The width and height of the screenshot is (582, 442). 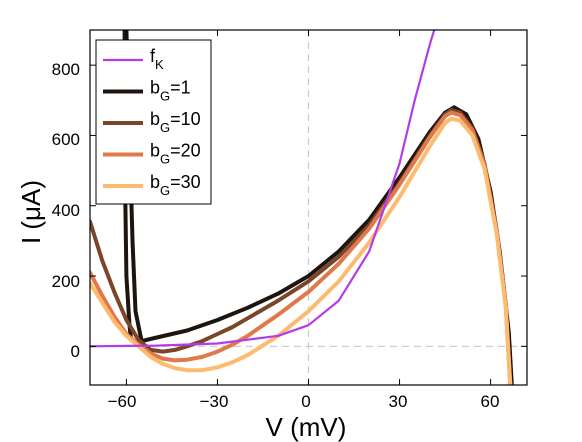 I want to click on legend-label: bG=1, so click(x=170, y=91).